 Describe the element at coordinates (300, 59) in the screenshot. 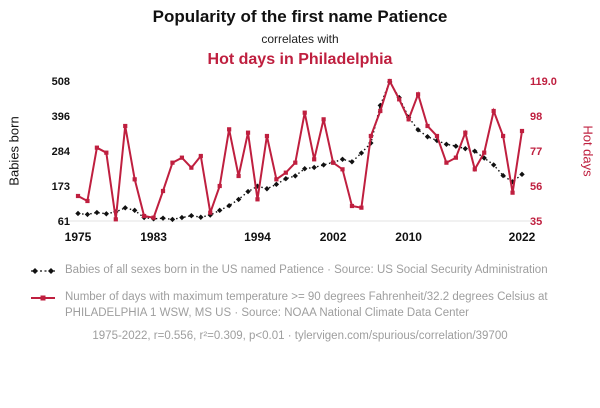

I see `chart-title-secondary: Hot days in Philadelphia` at that location.